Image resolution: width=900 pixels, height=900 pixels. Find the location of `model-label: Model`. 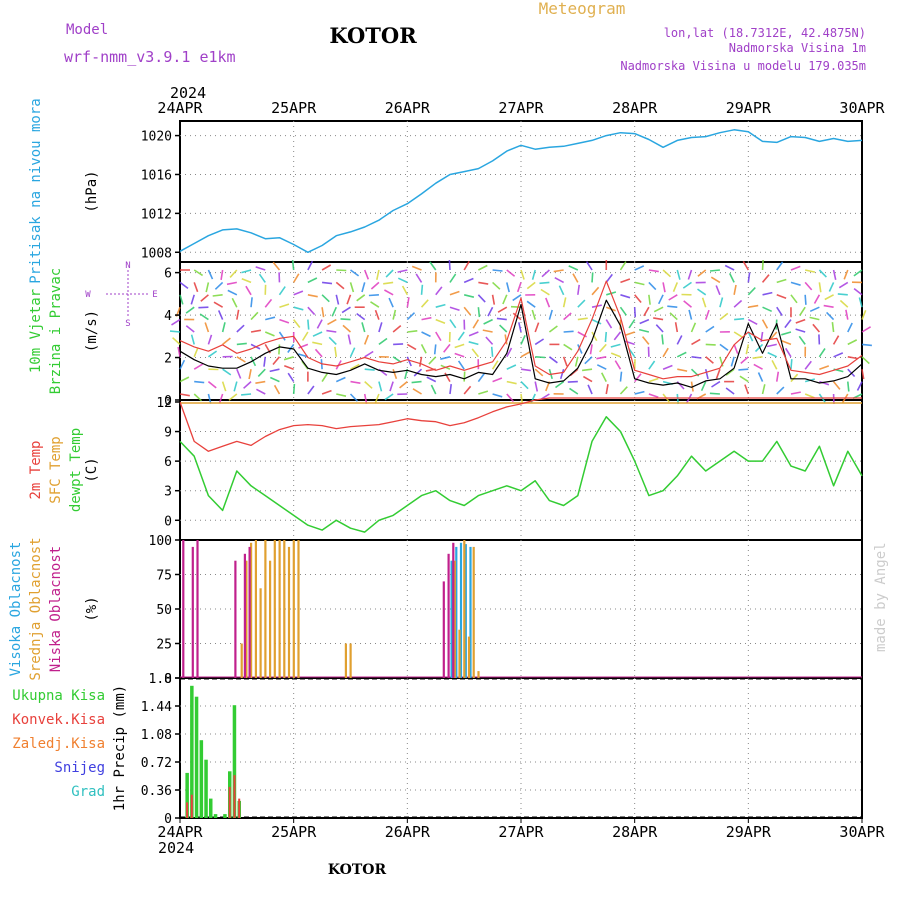

model-label: Model is located at coordinates (87, 30).